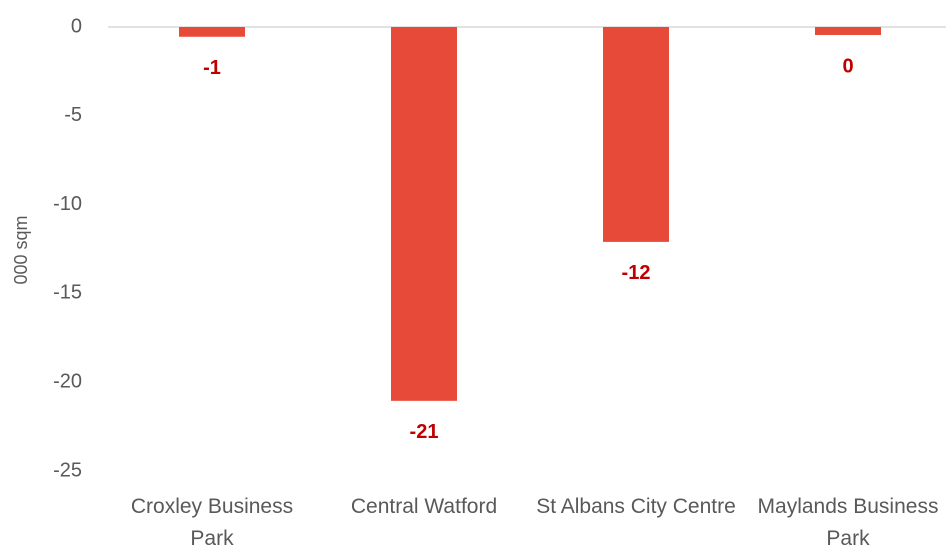  What do you see at coordinates (636, 273) in the screenshot?
I see `value-label: -12` at bounding box center [636, 273].